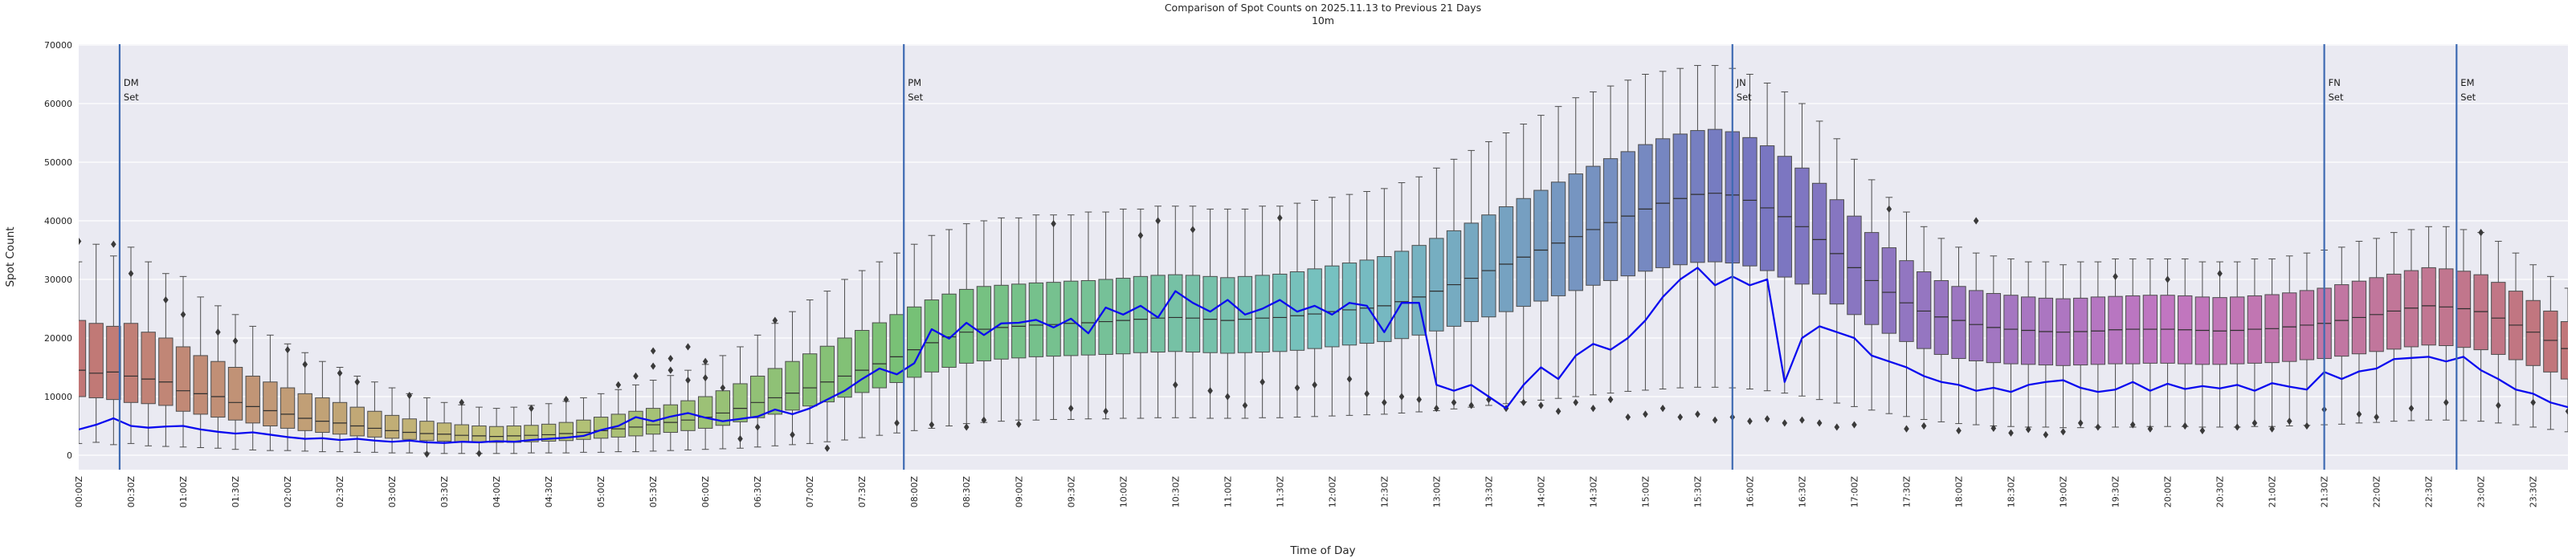 Image resolution: width=2576 pixels, height=558 pixels. What do you see at coordinates (2064, 492) in the screenshot?
I see `x-tick-label: 19:00Z` at bounding box center [2064, 492].